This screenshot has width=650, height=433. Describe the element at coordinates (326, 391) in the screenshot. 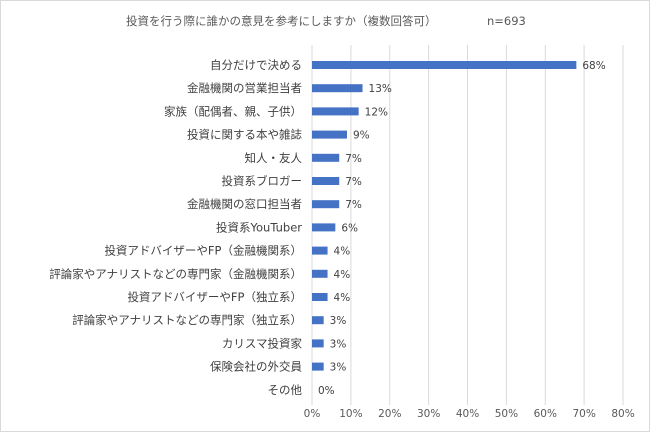

I see `data-label: 0%` at that location.